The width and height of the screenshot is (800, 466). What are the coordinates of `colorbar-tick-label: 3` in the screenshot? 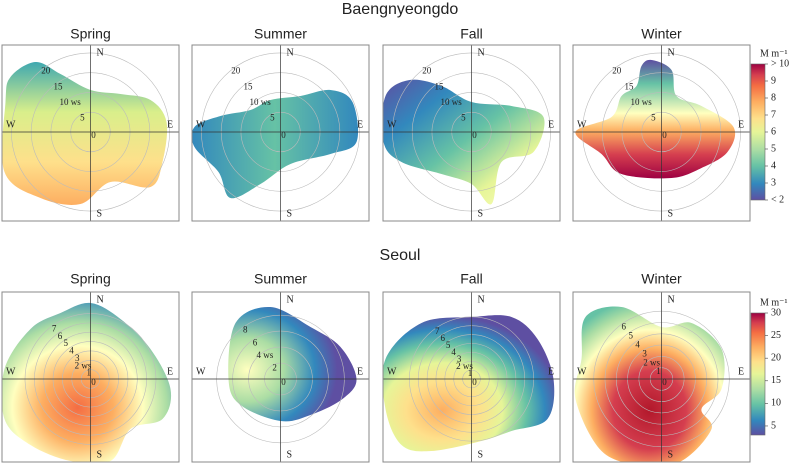 It's located at (773, 182).